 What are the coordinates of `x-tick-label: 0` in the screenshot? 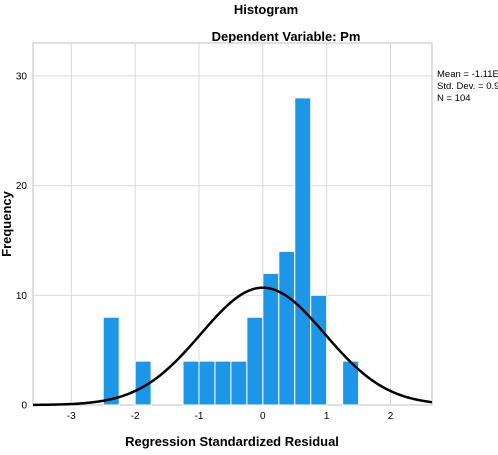 It's located at (263, 416).